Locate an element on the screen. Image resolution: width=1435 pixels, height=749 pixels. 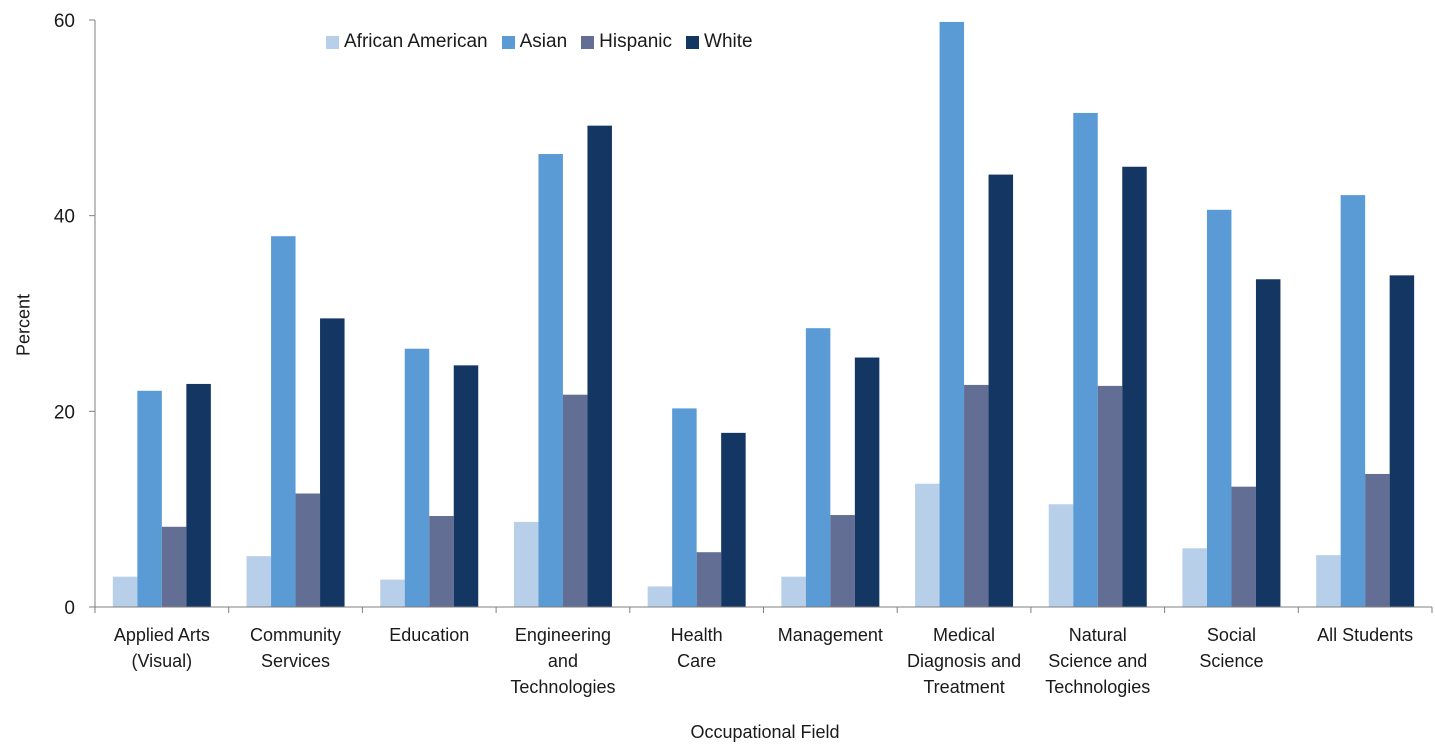
y-tick-label-60: 60 is located at coordinates (64, 21).